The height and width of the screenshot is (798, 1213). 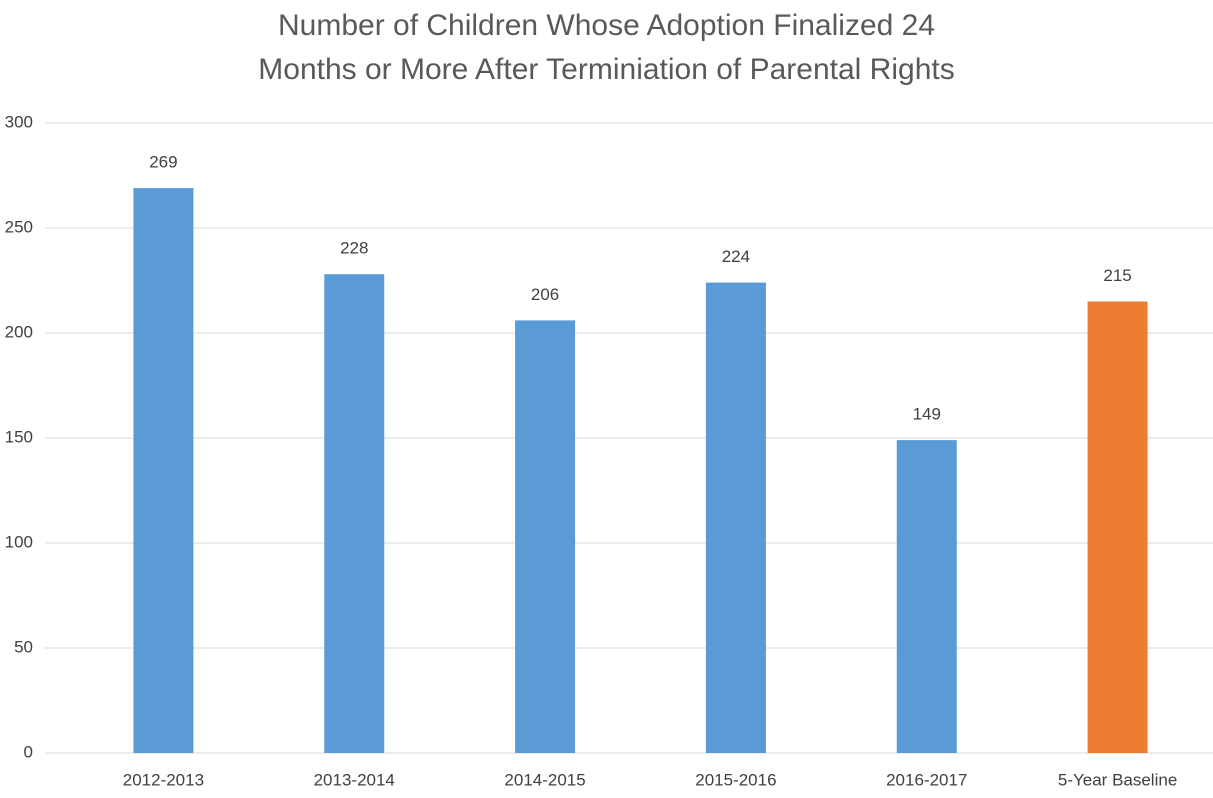 I want to click on data-label: 149, so click(x=927, y=414).